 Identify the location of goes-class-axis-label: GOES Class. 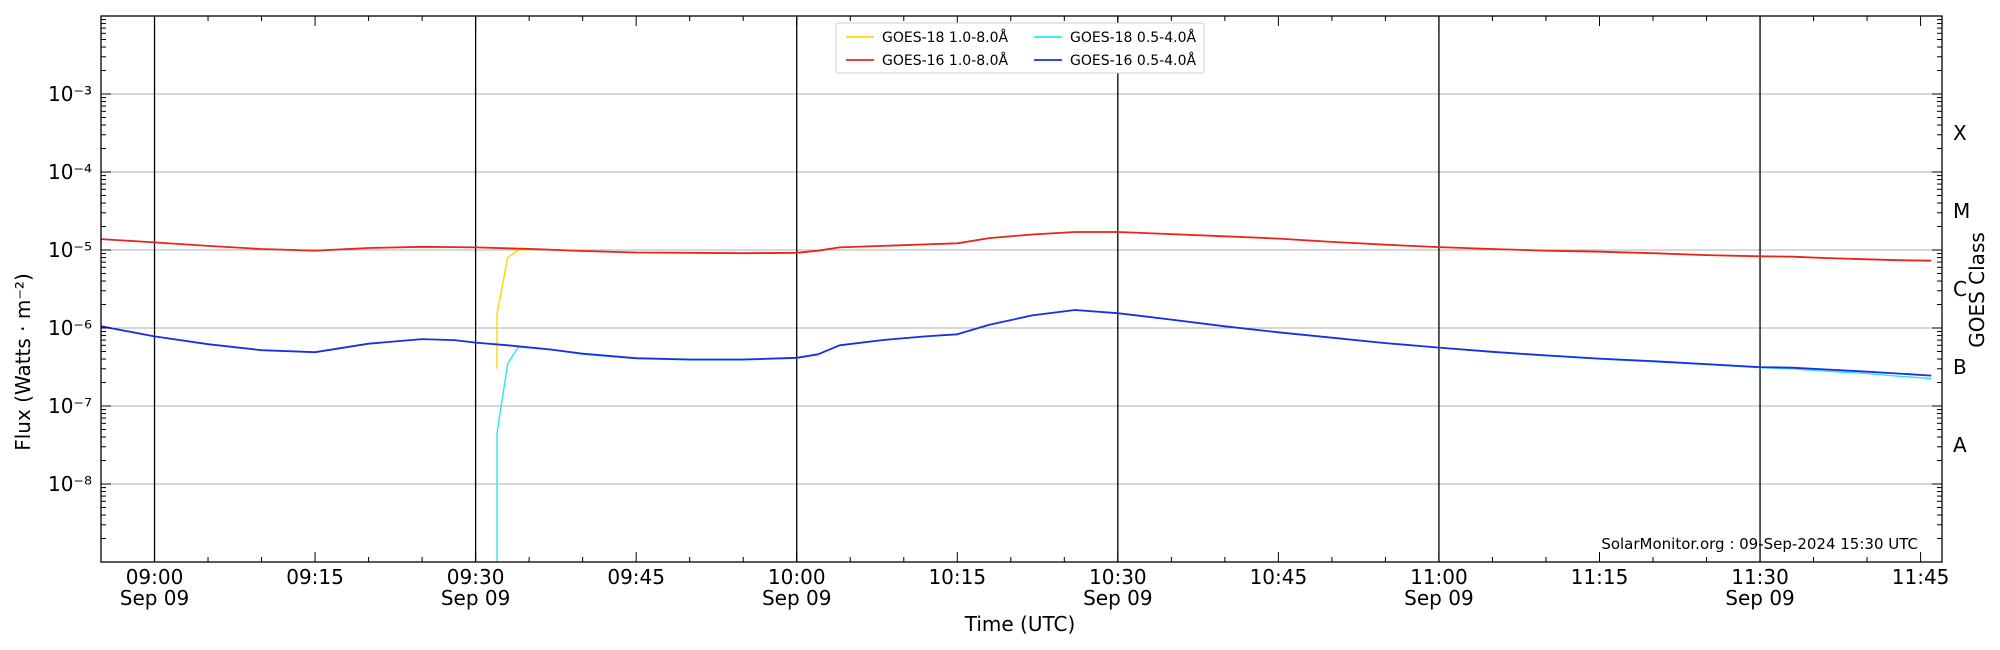
(1977, 290).